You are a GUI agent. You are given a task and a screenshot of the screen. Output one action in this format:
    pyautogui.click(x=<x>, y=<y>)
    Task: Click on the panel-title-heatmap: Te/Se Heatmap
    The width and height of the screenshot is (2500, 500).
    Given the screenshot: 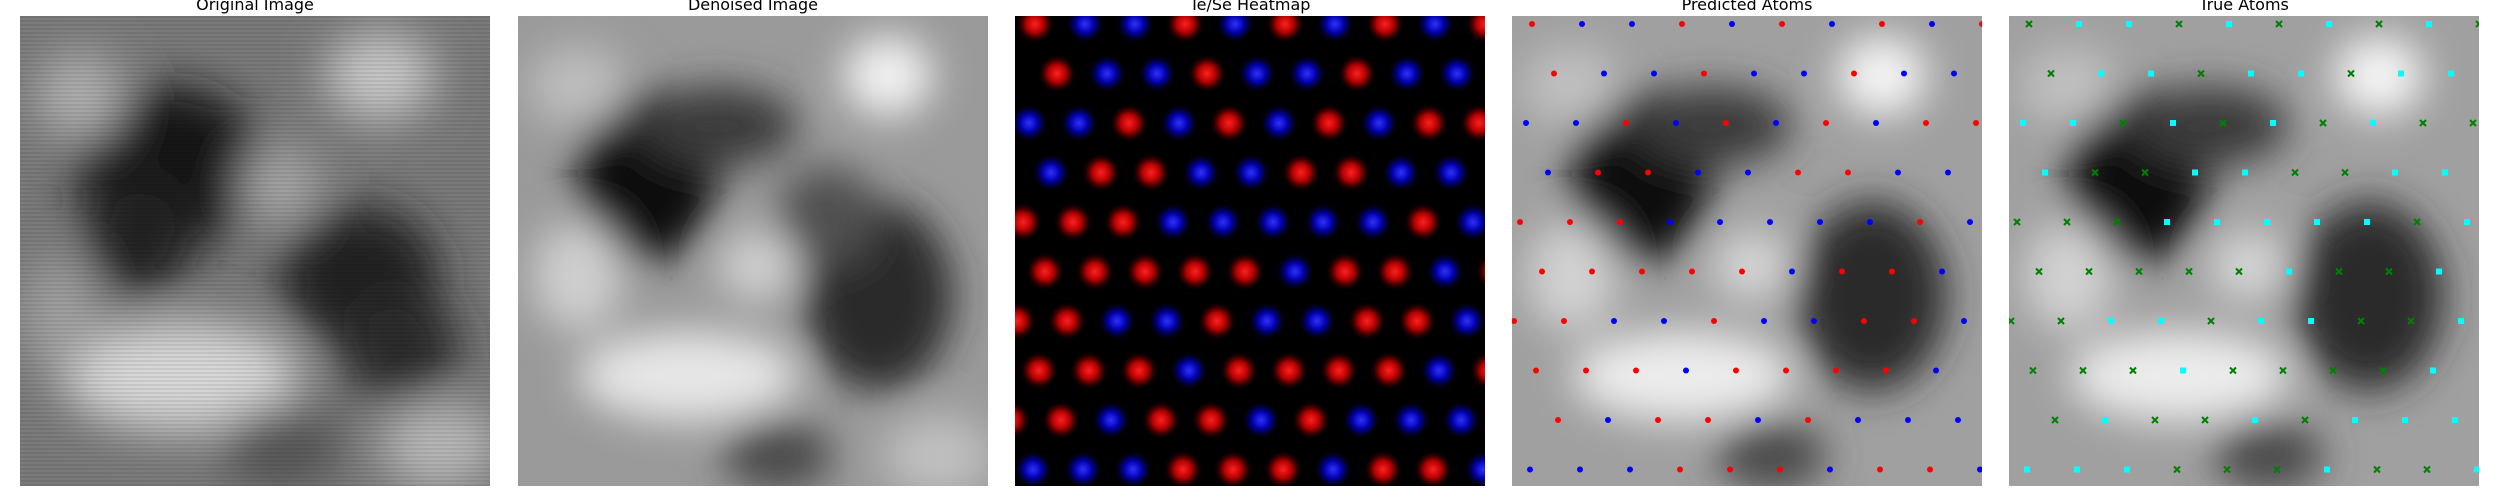 What is the action you would take?
    pyautogui.click(x=1250, y=7)
    